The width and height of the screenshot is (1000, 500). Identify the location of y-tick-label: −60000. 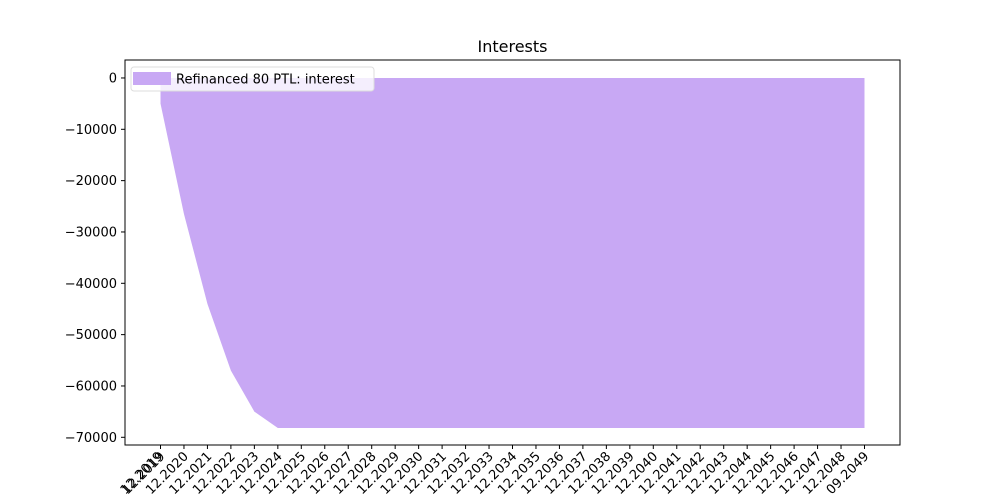
(91, 386).